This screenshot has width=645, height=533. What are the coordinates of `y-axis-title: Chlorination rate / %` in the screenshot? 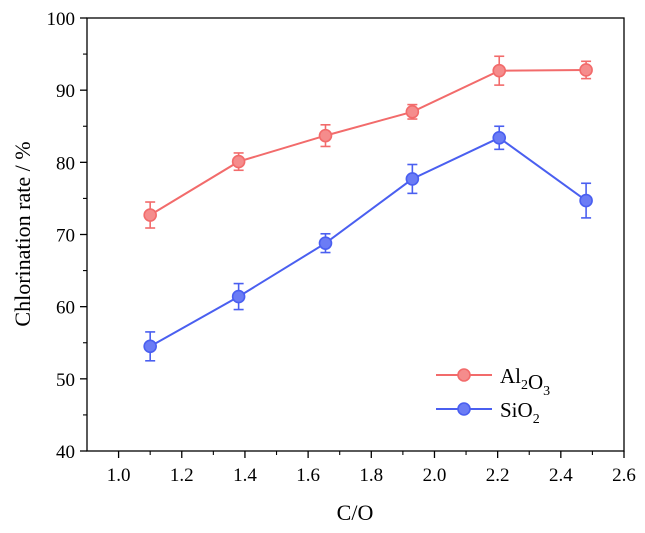 It's located at (22, 233).